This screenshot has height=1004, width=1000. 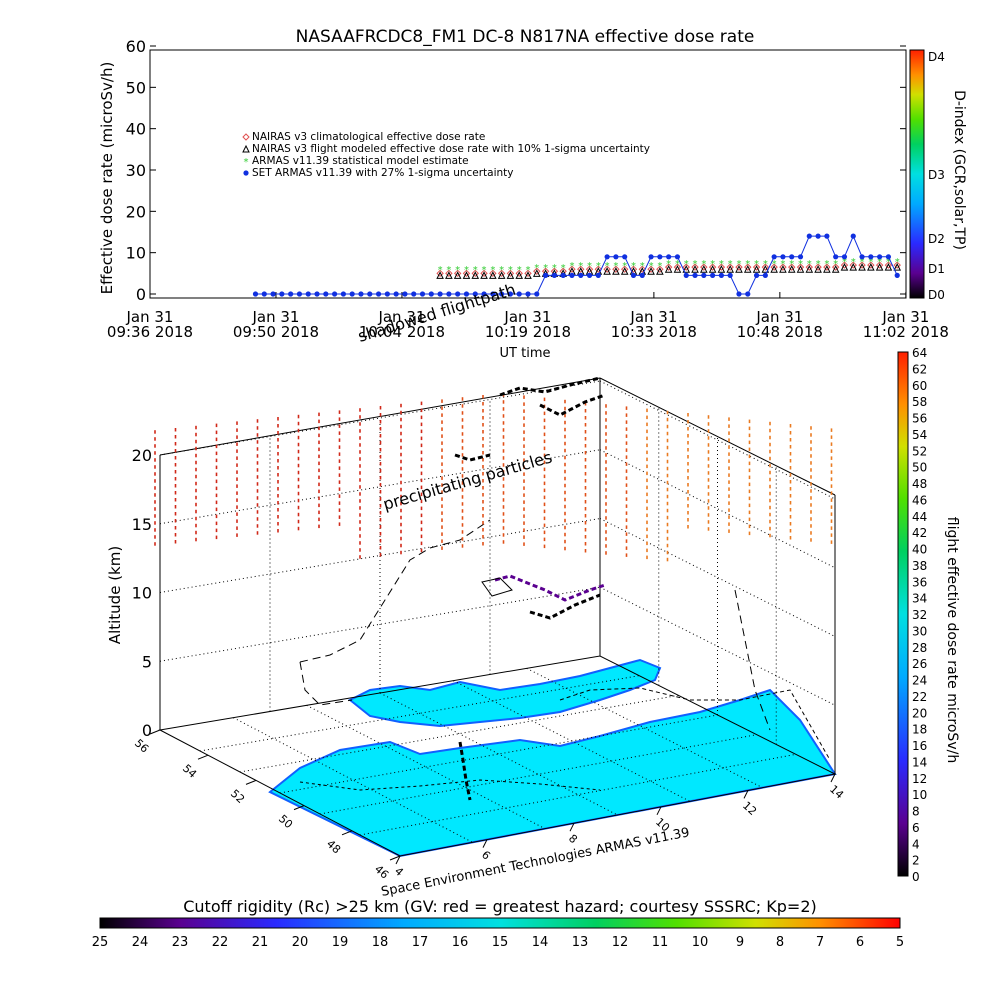 I want to click on rigidity-tick-label: 5, so click(x=900, y=942).